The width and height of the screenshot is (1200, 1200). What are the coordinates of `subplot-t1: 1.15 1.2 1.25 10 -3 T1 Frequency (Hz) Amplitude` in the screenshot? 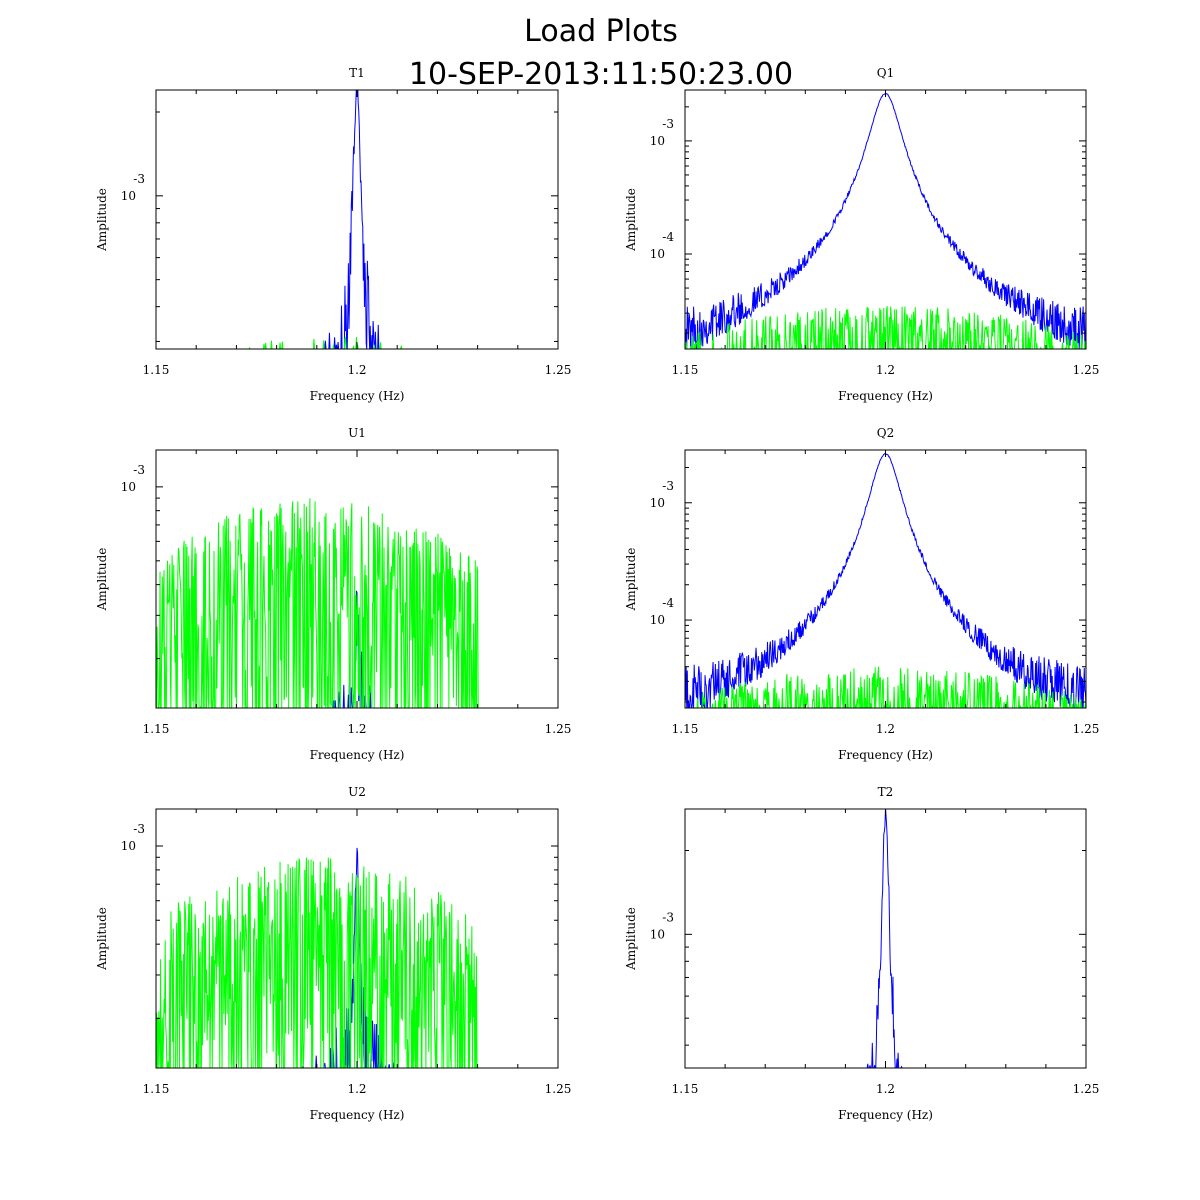 It's located at (333, 234).